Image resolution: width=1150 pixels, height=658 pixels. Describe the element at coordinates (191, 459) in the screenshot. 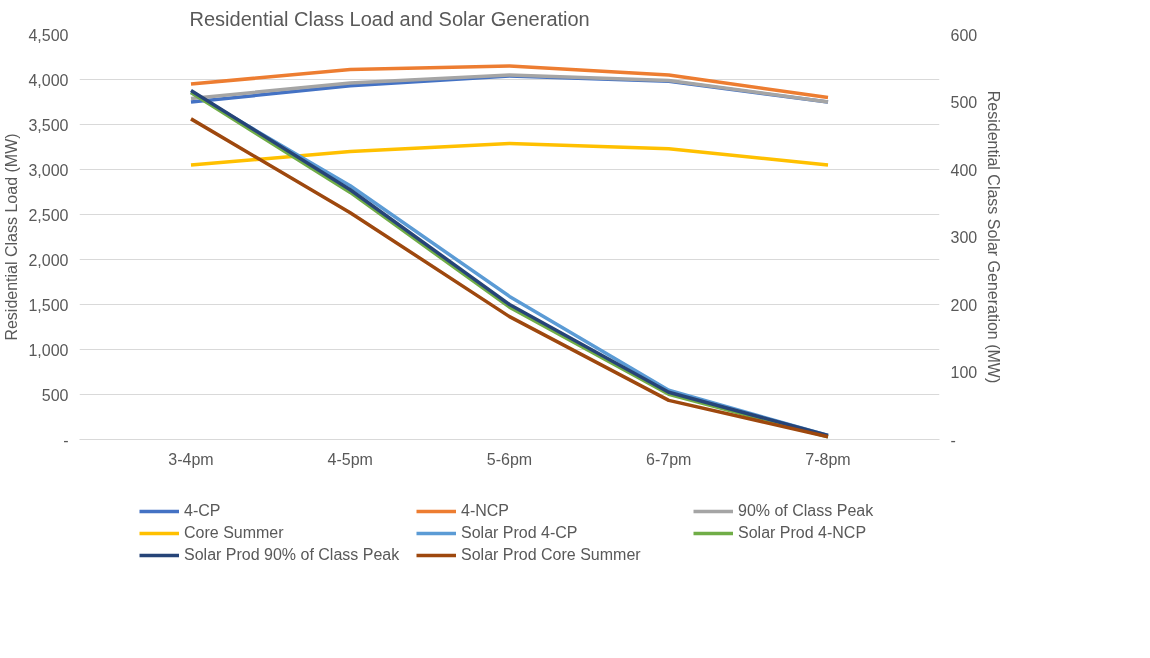

I see `x-tick-label: 3-4pm` at that location.